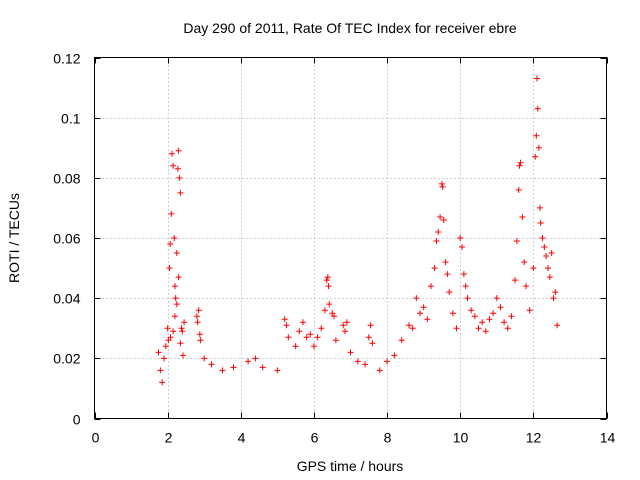  I want to click on x-axis-label: GPS time / hours, so click(350, 466).